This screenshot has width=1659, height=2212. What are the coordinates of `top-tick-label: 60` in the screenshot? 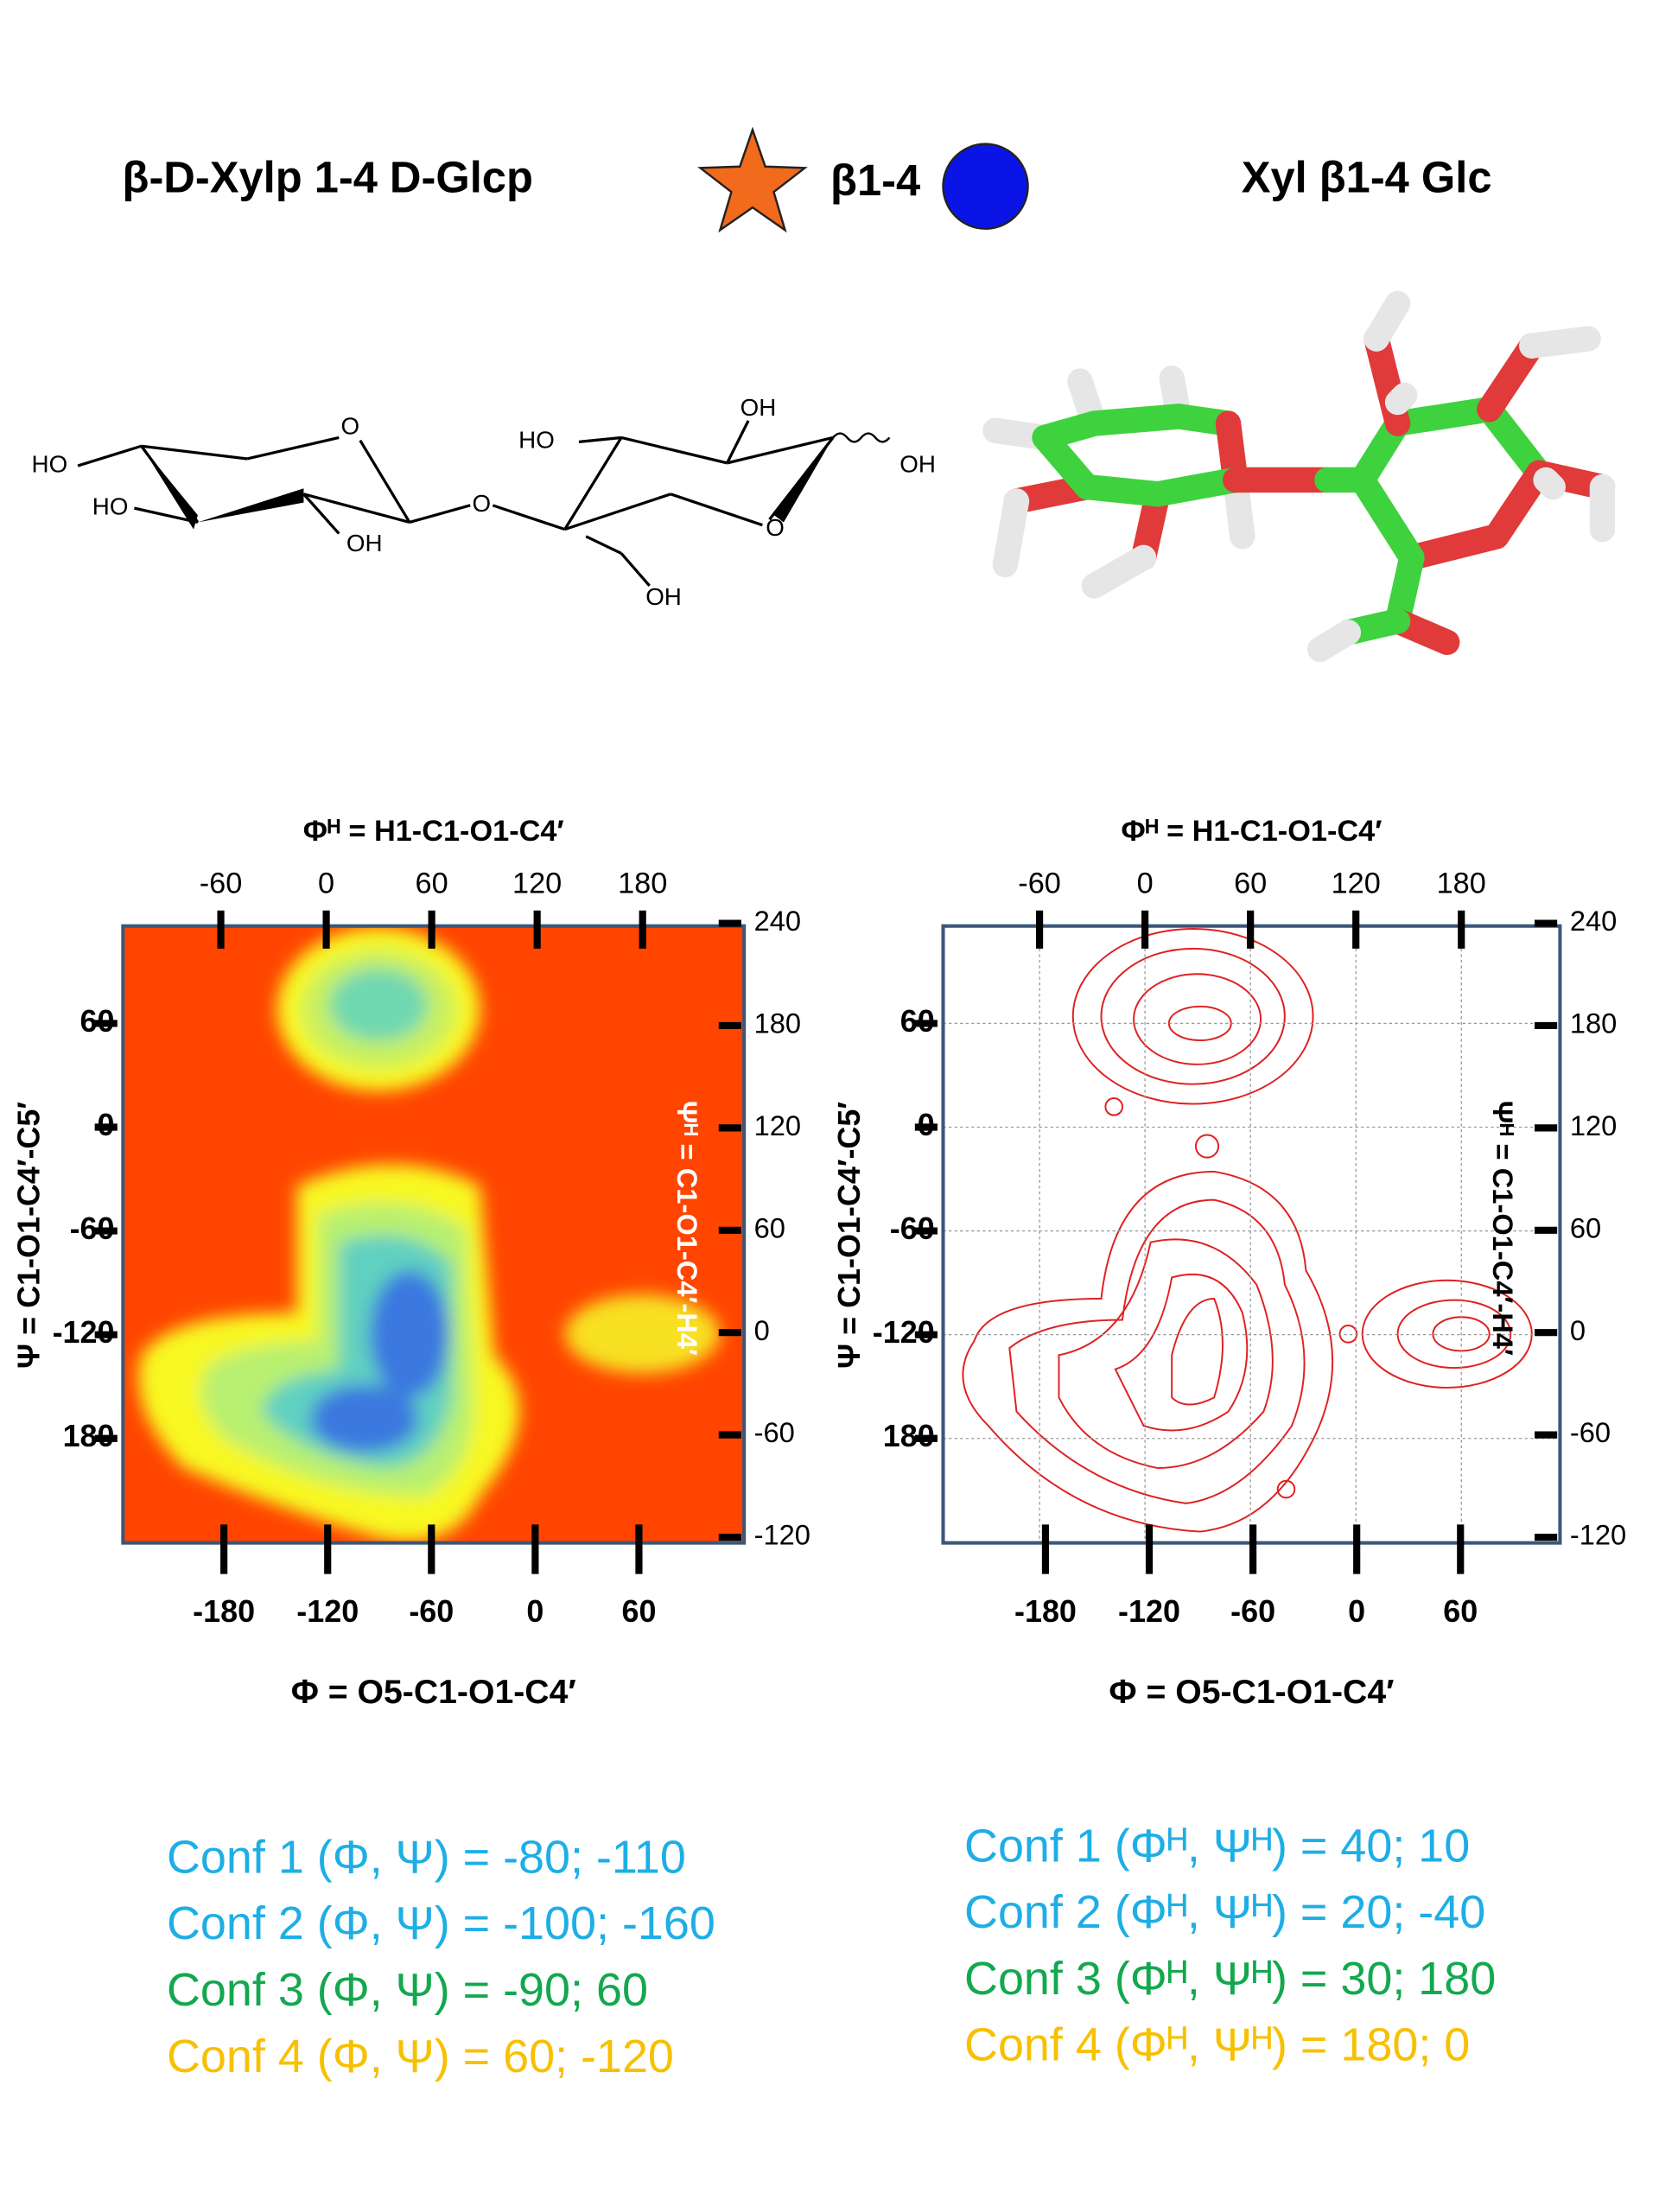 It's located at (432, 883).